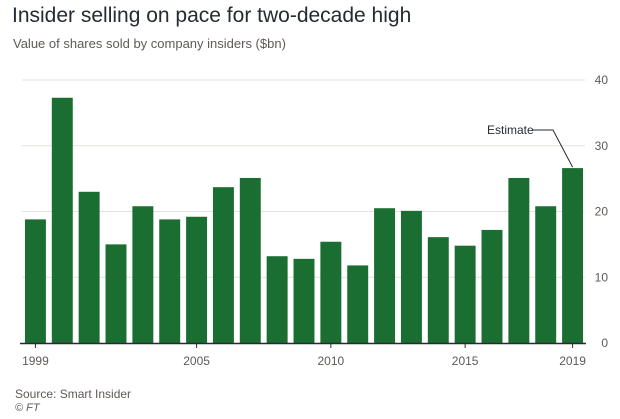 The image size is (620, 419). What do you see at coordinates (62, 220) in the screenshot?
I see `bar-2000` at bounding box center [62, 220].